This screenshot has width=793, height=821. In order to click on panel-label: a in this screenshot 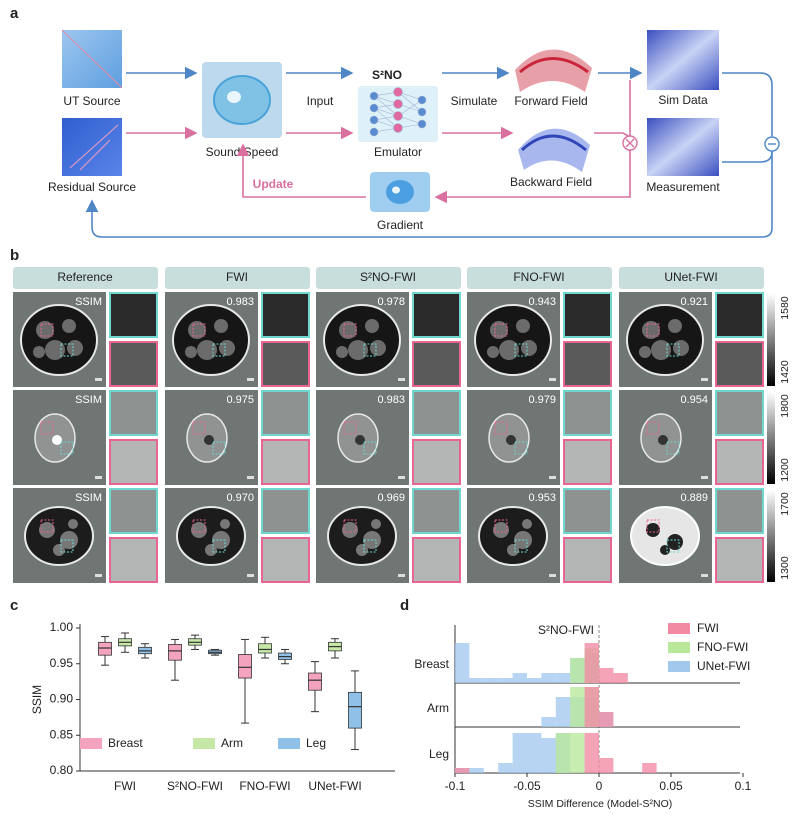, I will do `click(14, 13)`.